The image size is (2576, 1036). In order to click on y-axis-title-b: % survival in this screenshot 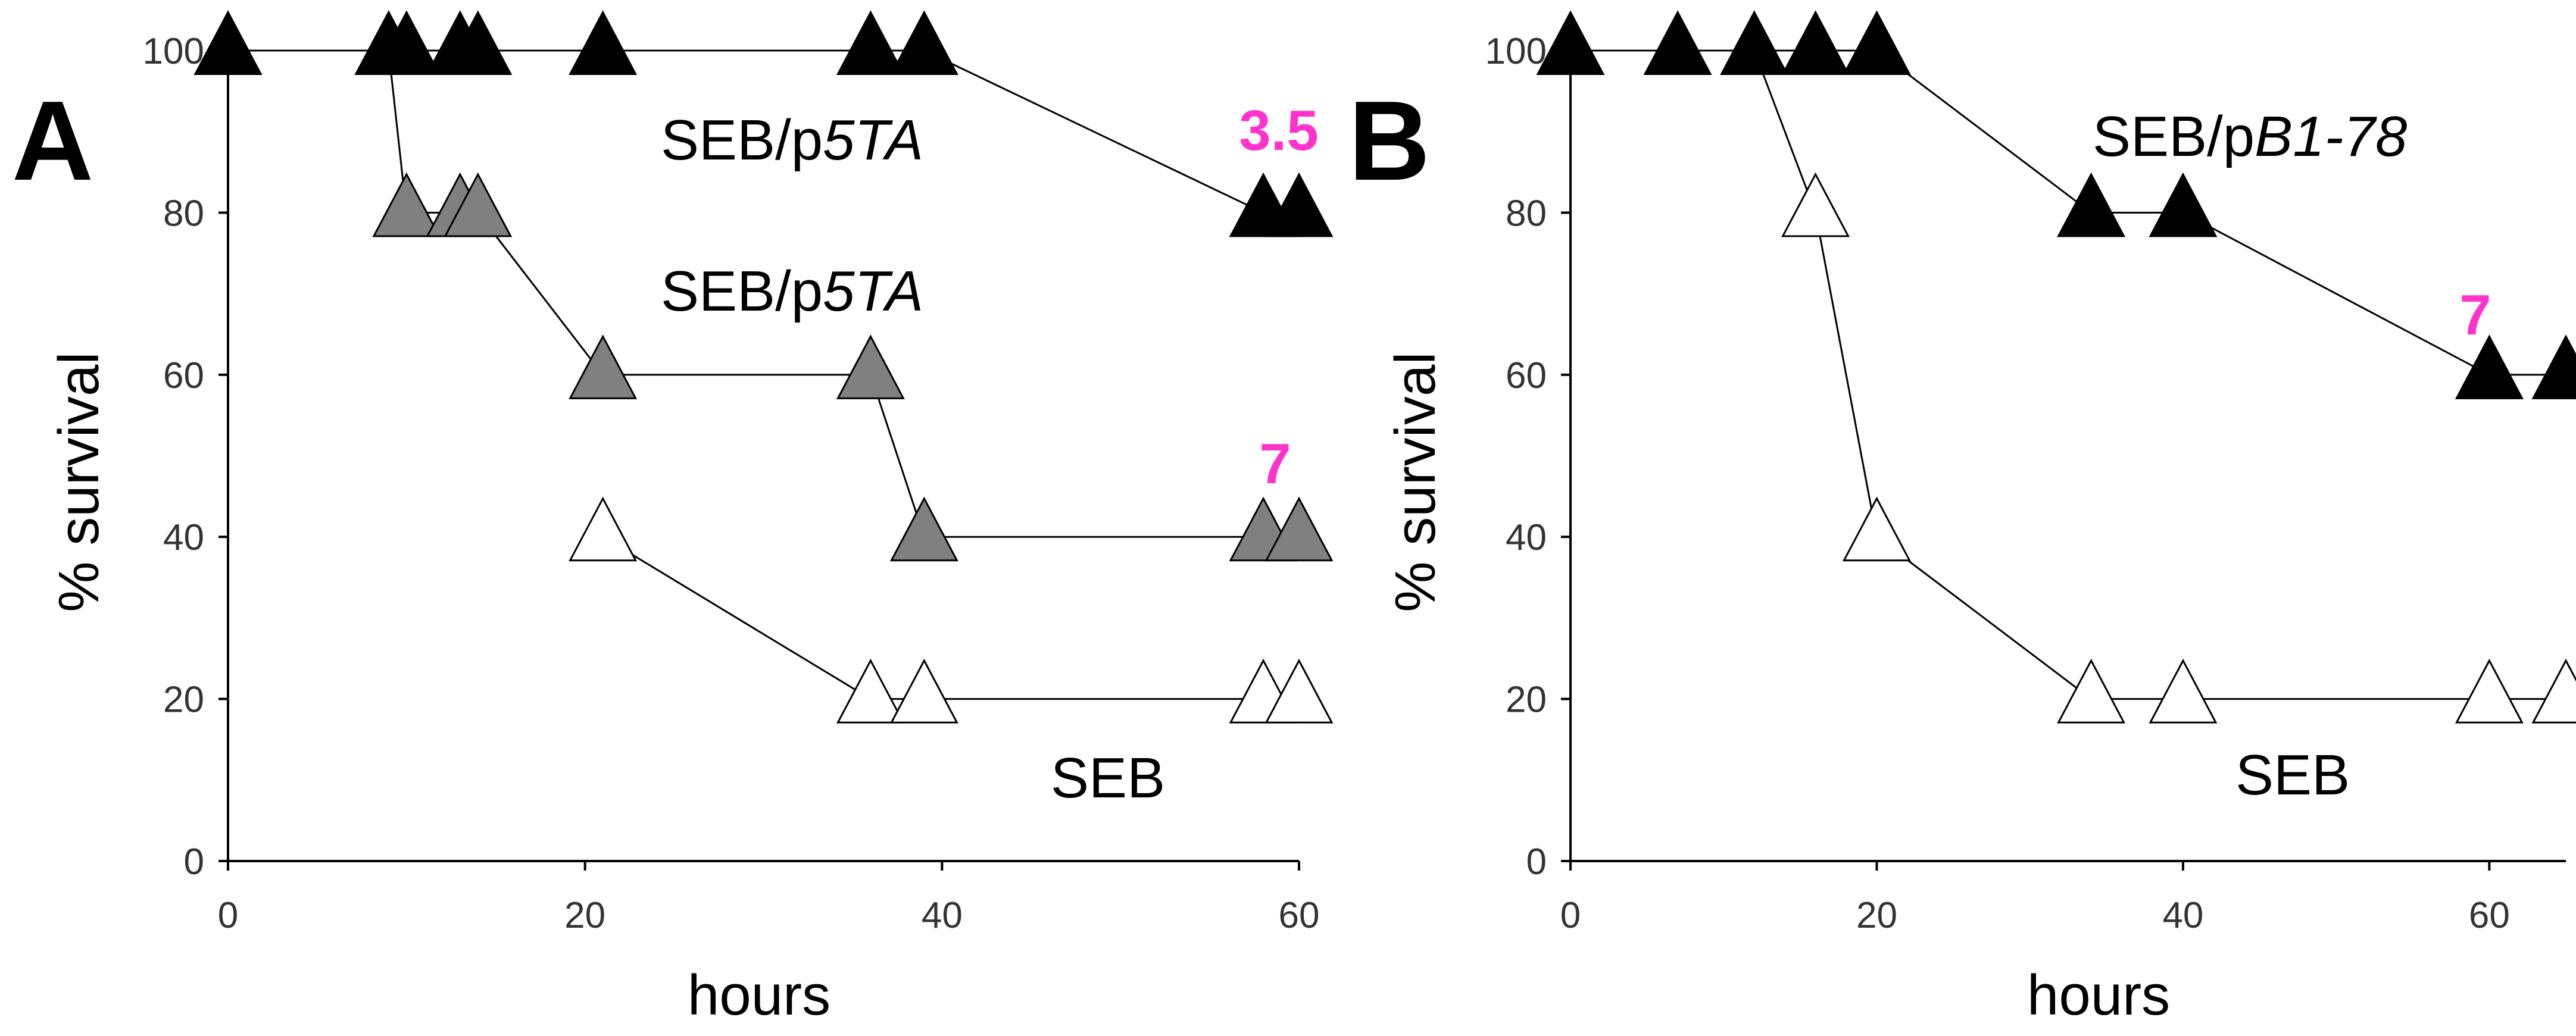, I will do `click(1415, 482)`.